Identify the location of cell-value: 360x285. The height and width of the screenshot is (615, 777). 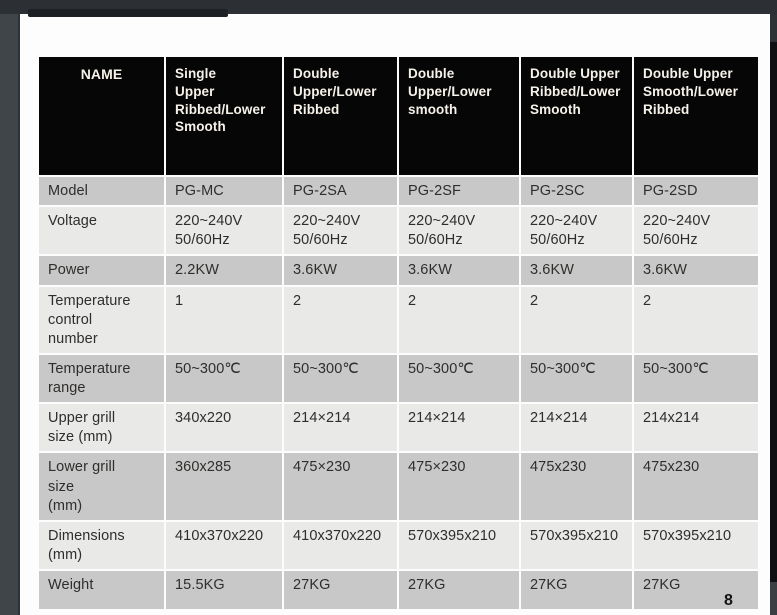
(224, 486).